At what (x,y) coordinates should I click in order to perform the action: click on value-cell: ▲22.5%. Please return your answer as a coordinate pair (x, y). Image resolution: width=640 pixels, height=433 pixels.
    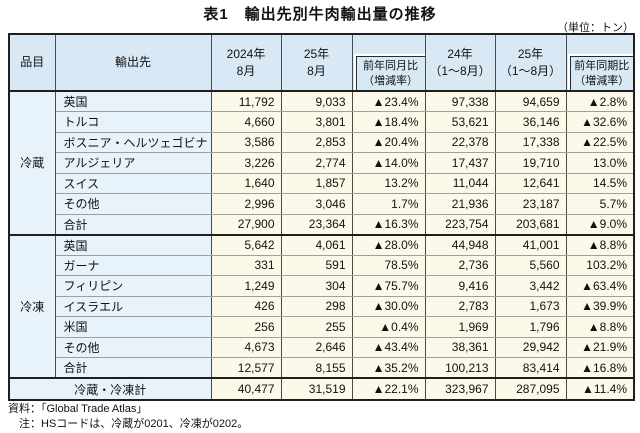
    Looking at the image, I should click on (600, 142).